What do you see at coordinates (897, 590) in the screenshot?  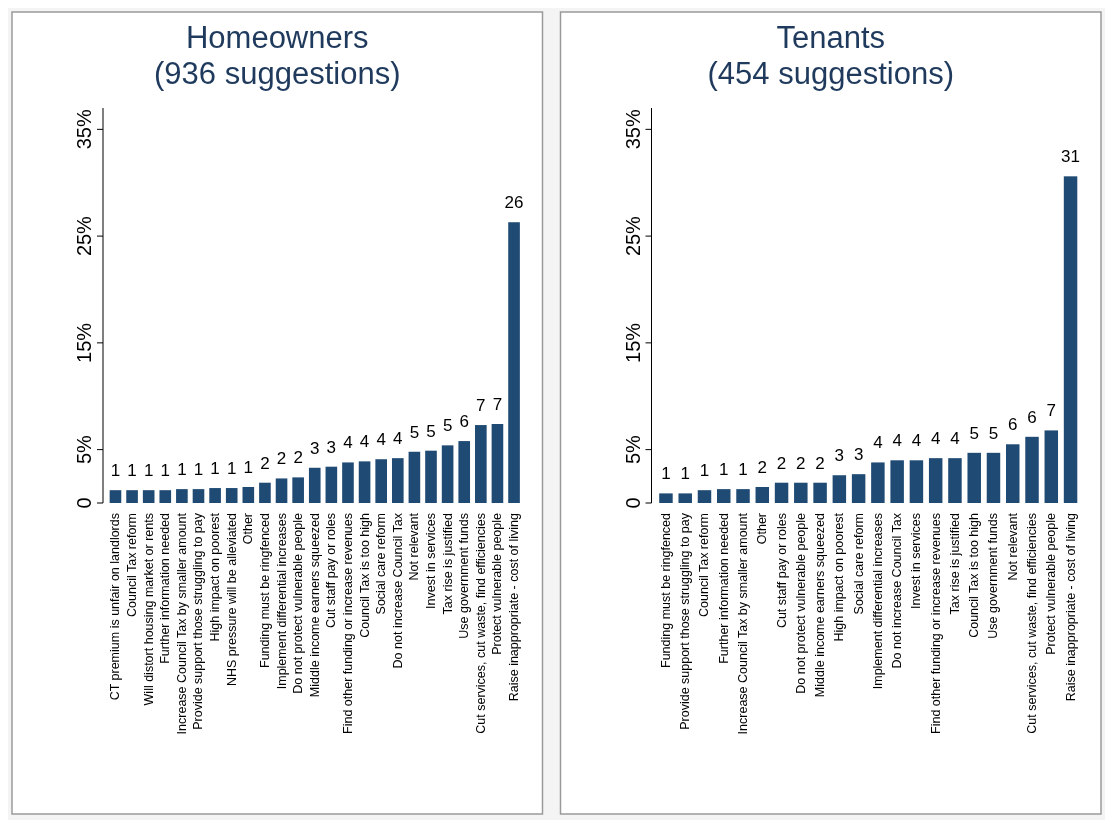 I see `x-tick-label: Do not increase Council Tax` at bounding box center [897, 590].